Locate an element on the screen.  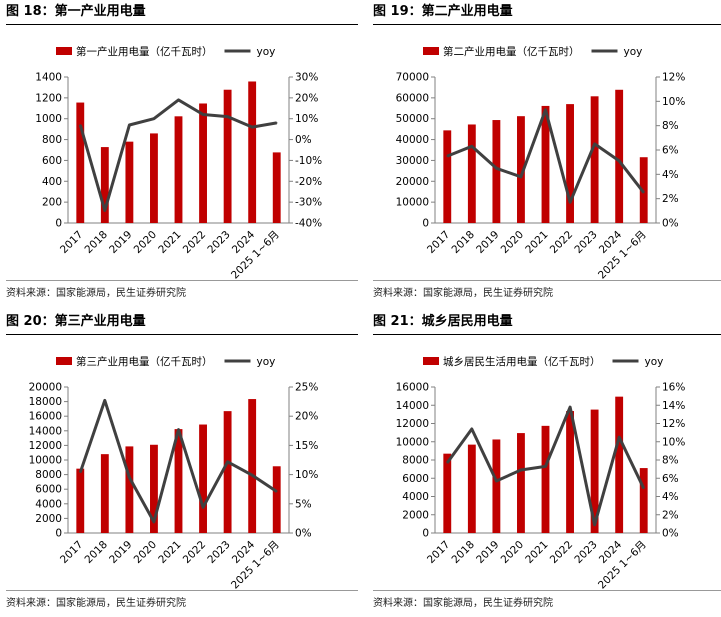
y-tick-label: 40000 is located at coordinates (412, 140).